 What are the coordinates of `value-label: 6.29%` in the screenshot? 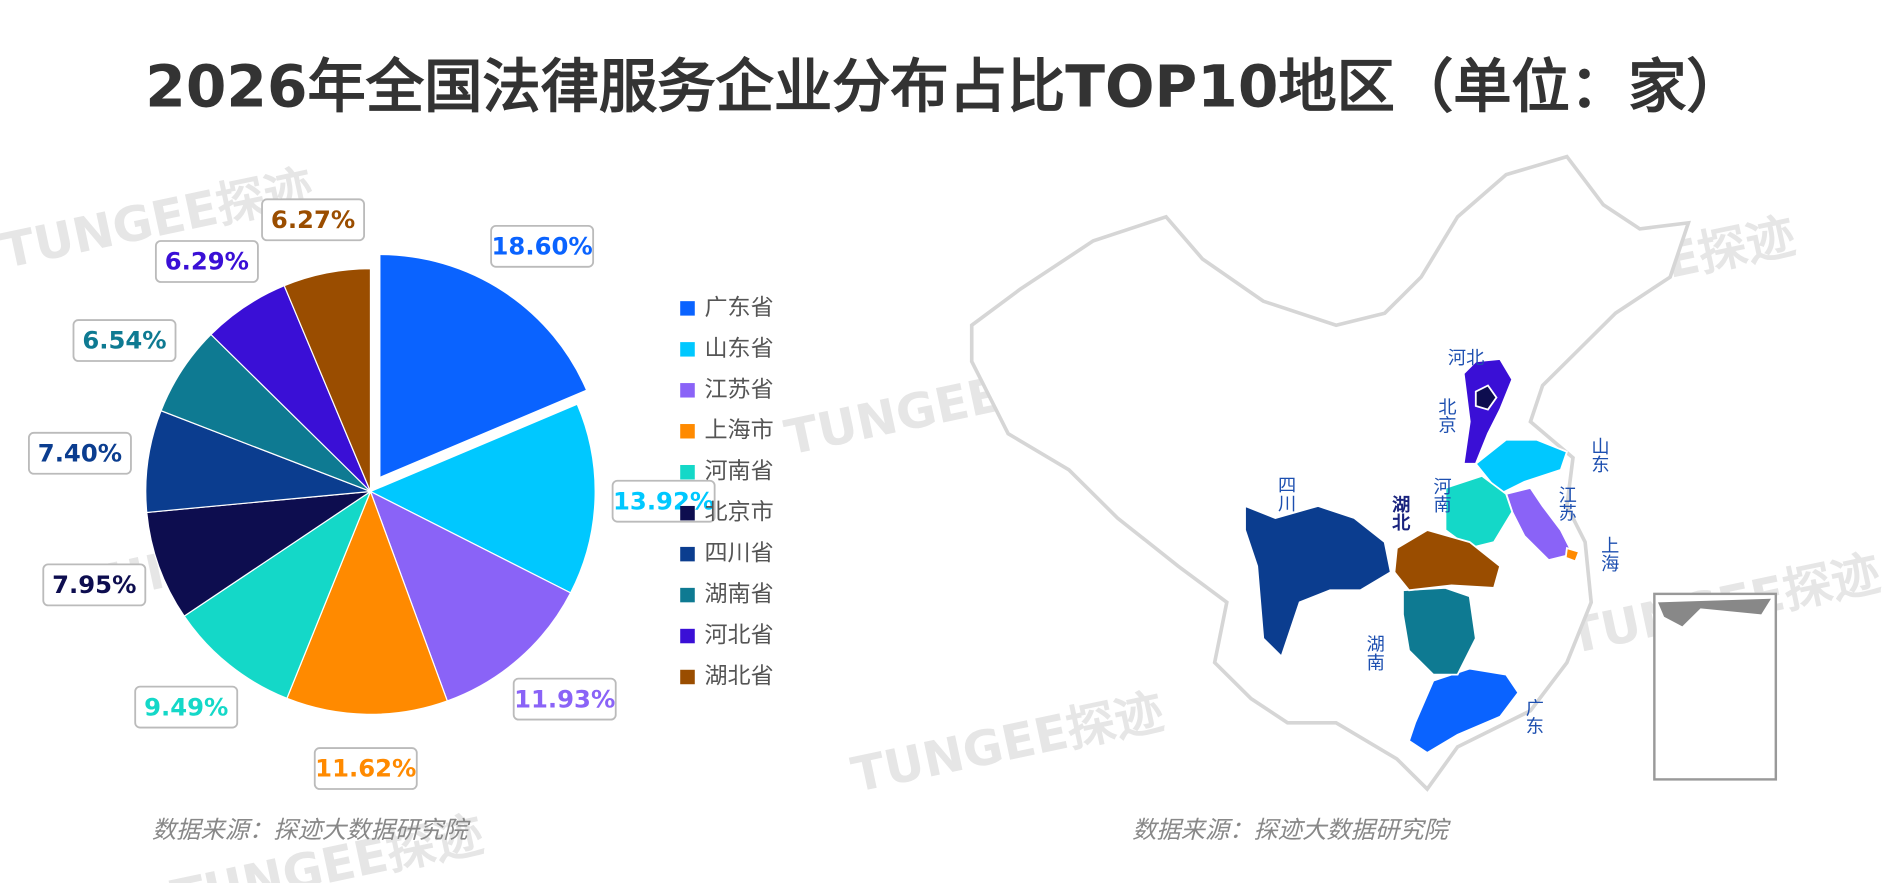 It's located at (207, 262).